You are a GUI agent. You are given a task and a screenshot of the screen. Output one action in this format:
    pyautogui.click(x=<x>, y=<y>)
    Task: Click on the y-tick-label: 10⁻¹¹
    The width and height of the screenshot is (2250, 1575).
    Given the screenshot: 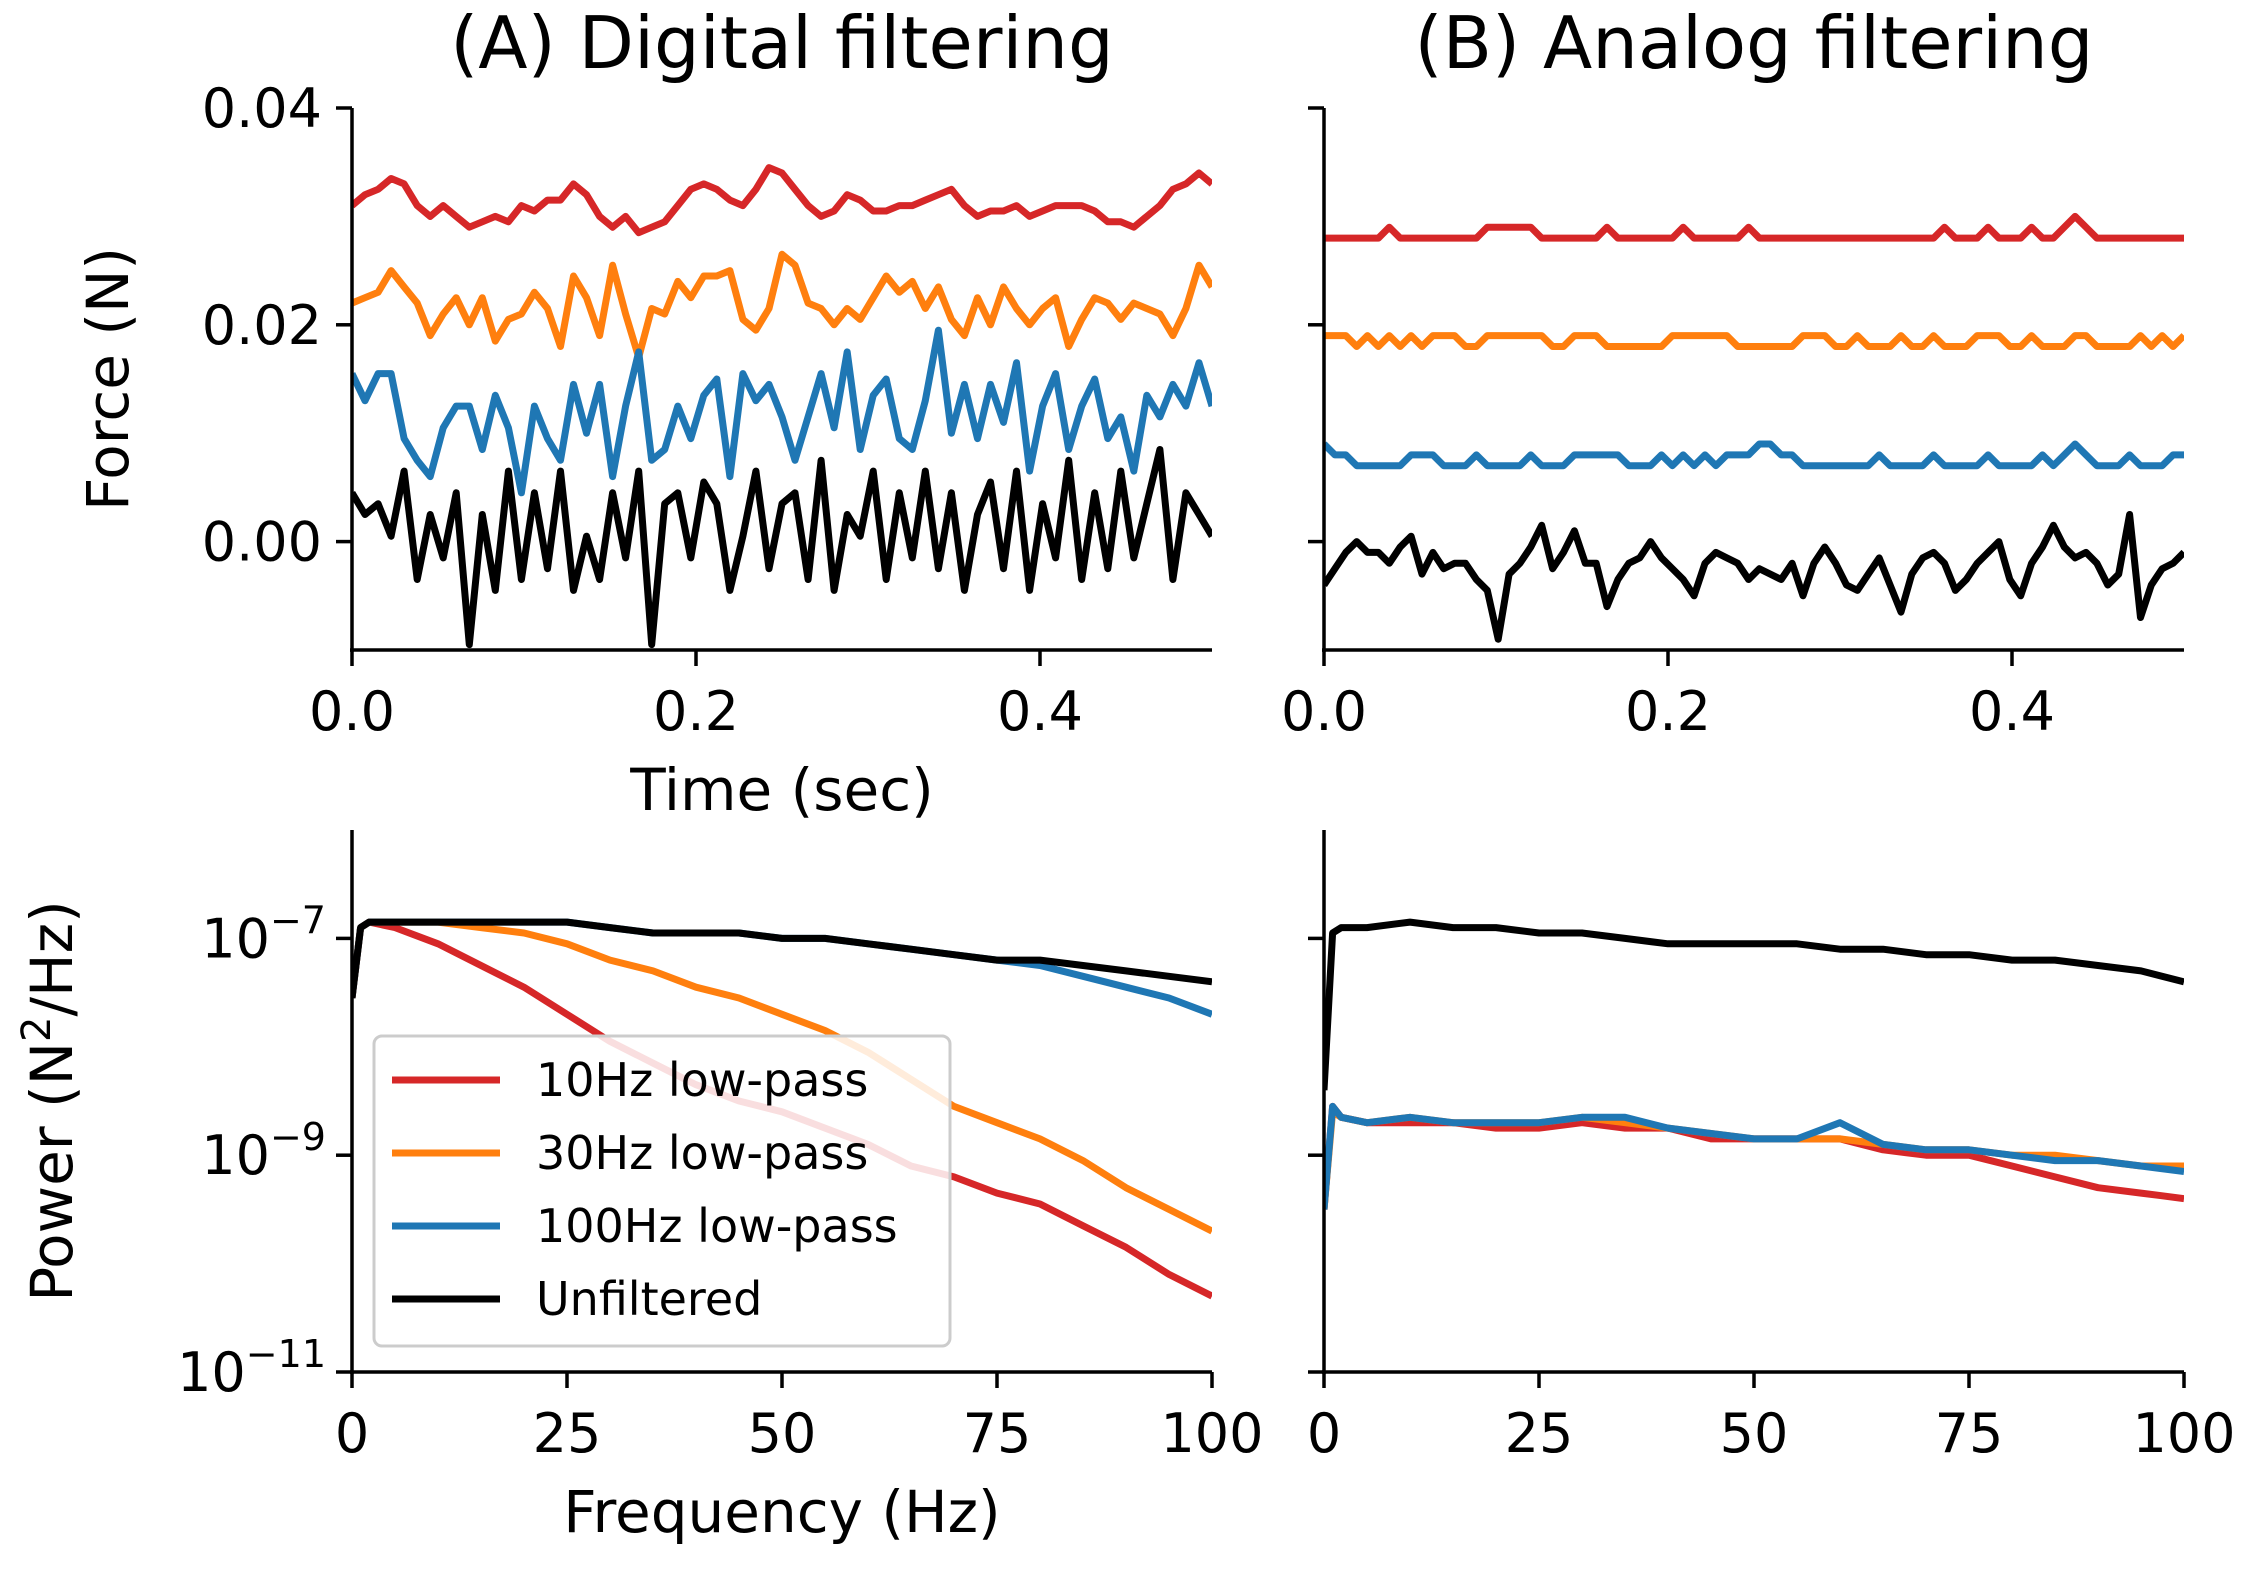 What is the action you would take?
    pyautogui.click(x=251, y=1368)
    